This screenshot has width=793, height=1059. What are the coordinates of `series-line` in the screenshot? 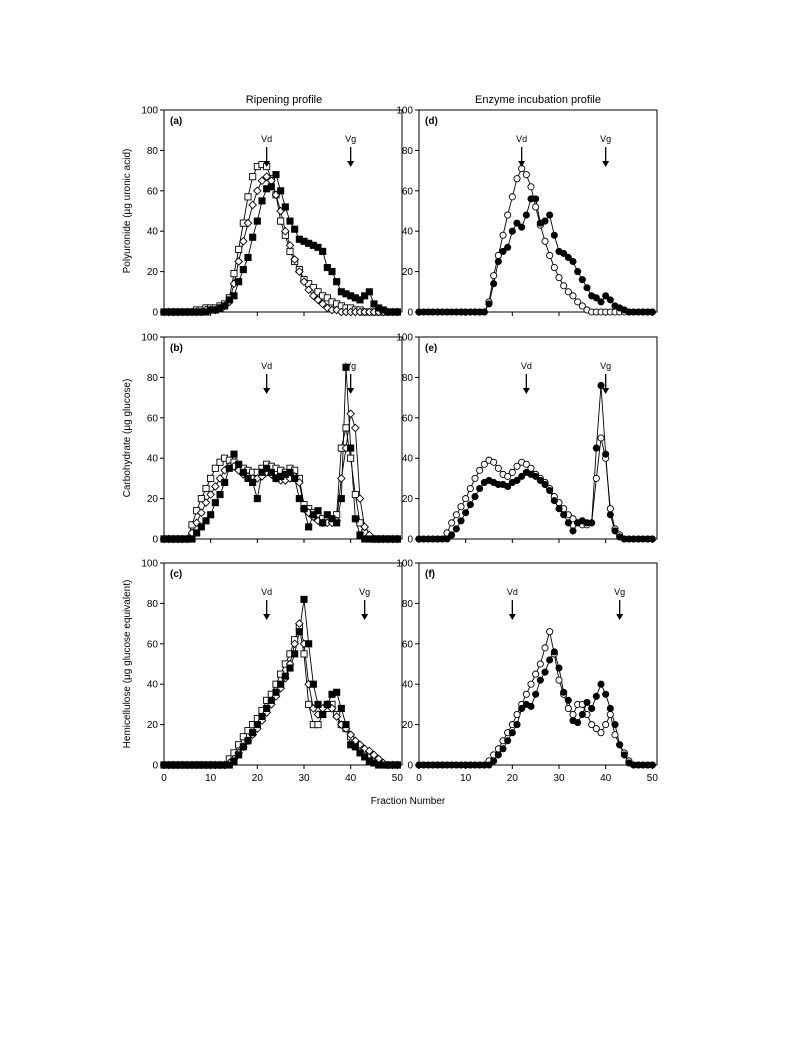 It's located at (536, 255).